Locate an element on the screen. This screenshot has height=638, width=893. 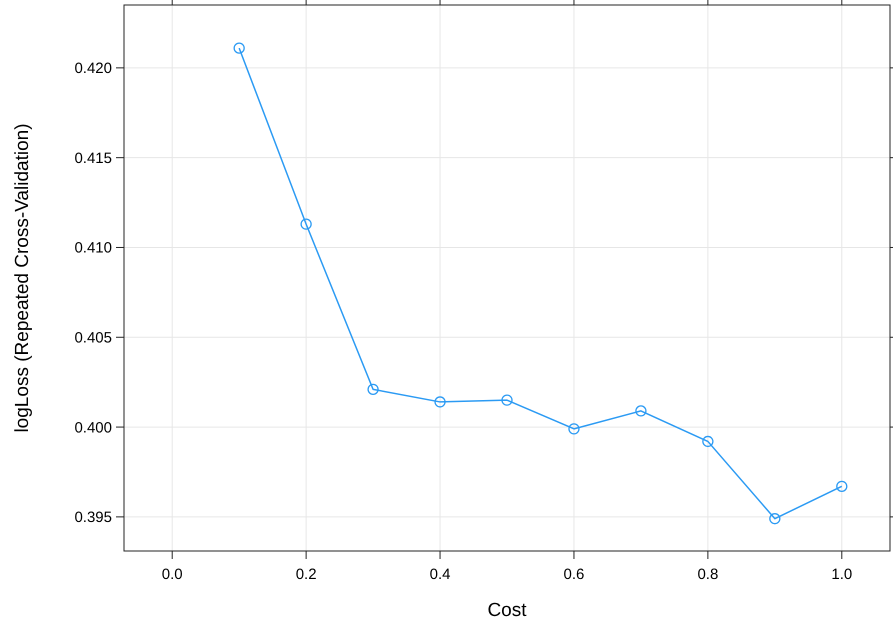
x-tick-label: 0.6 is located at coordinates (574, 574).